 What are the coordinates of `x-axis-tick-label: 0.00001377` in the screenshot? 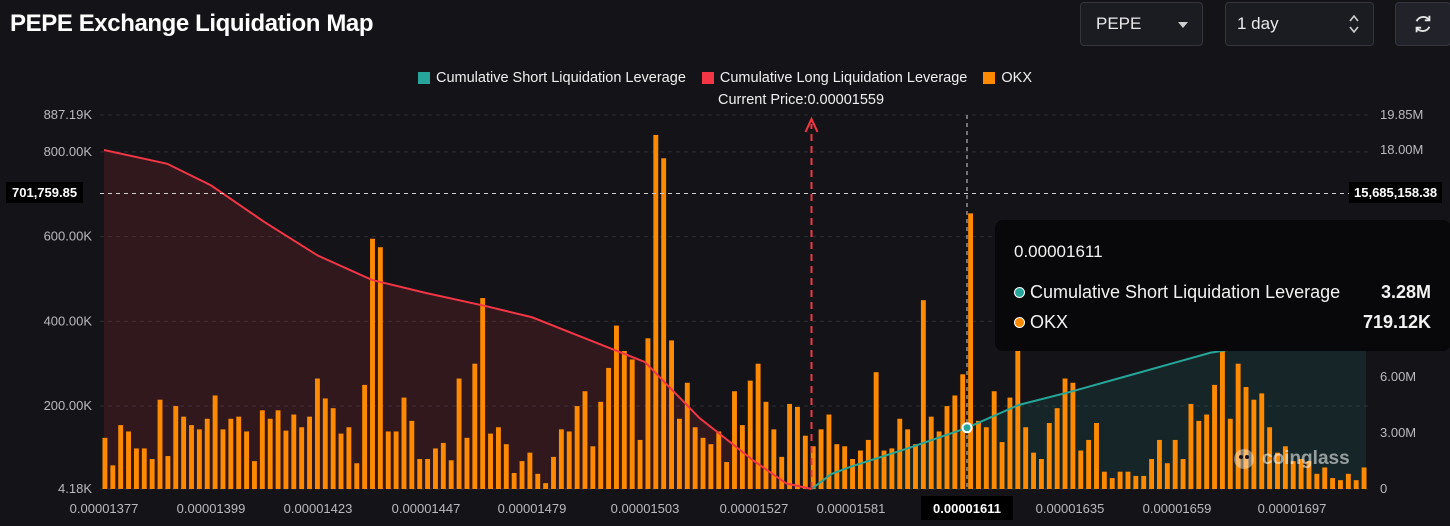 It's located at (104, 508).